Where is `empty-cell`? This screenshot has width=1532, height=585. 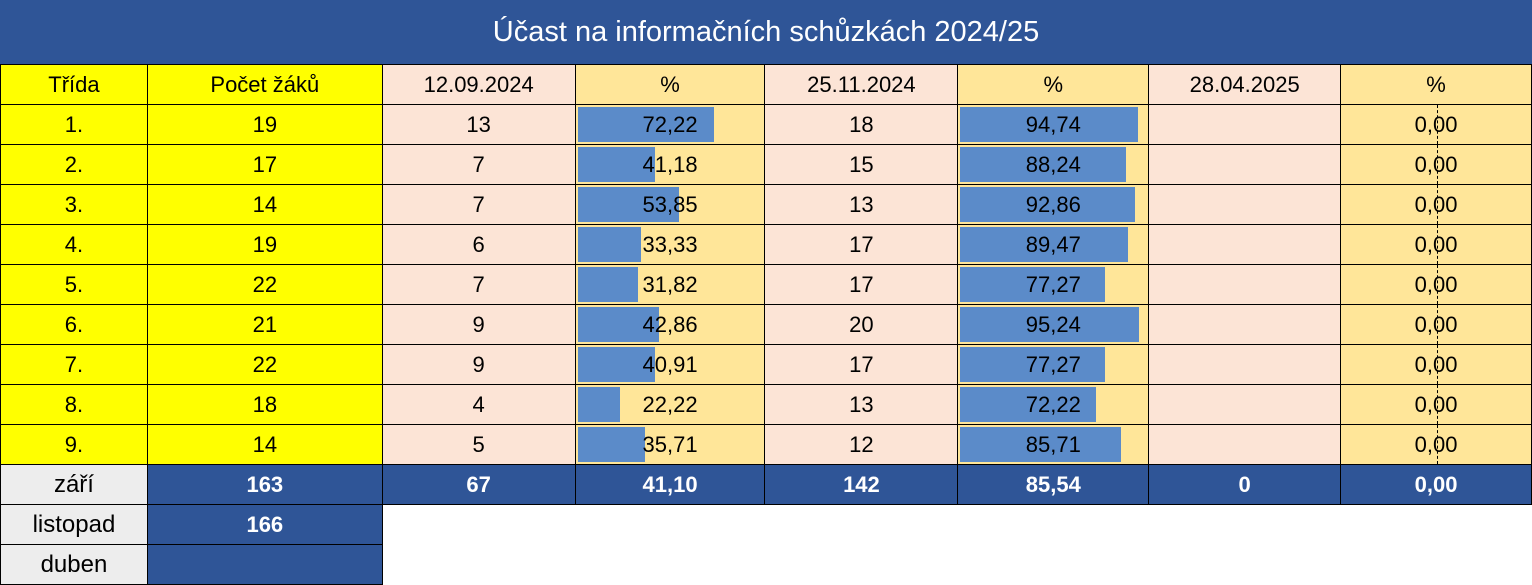 empty-cell is located at coordinates (670, 564).